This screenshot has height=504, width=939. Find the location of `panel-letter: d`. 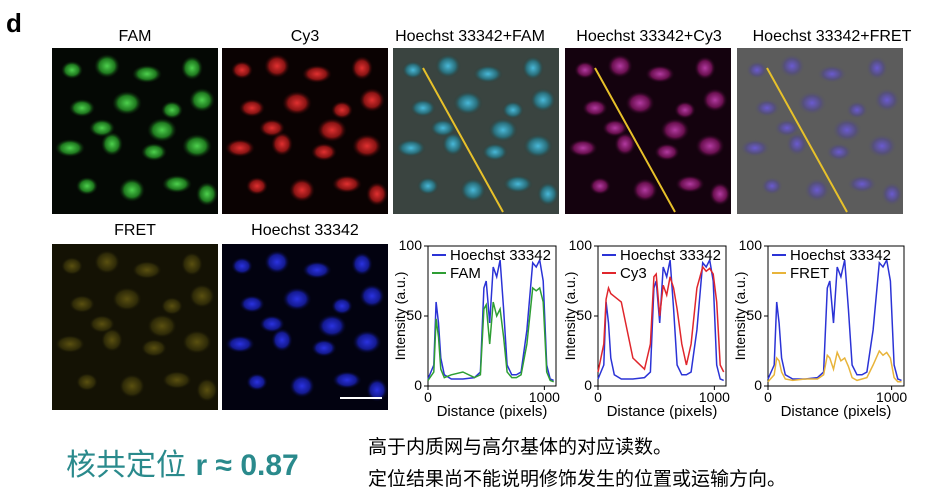

panel-letter: d is located at coordinates (14, 23).